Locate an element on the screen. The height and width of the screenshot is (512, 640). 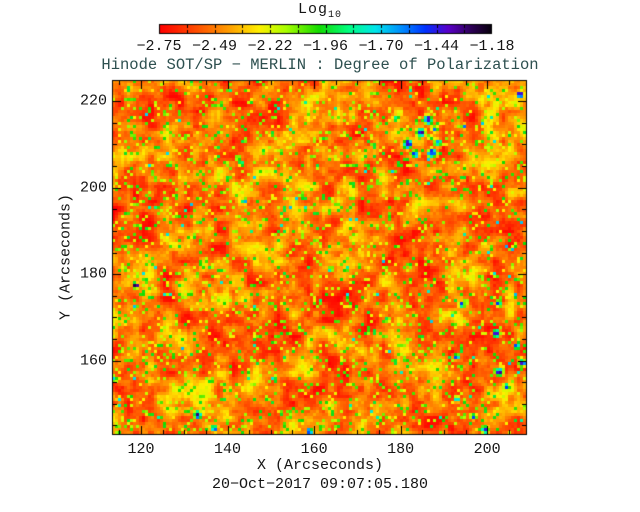
y-tick-label: 200 is located at coordinates (93, 188).